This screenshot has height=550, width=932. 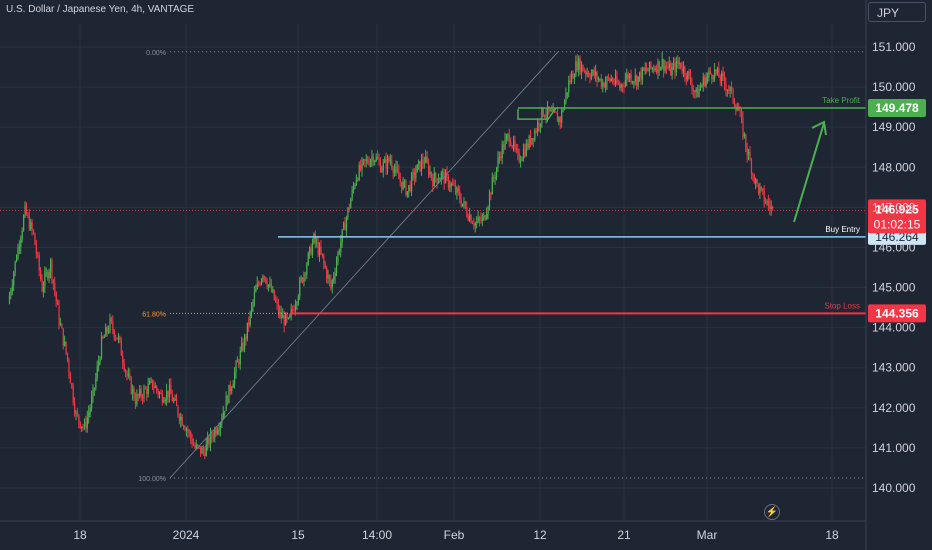 What do you see at coordinates (894, 368) in the screenshot?
I see `y-tick-label: 143.000` at bounding box center [894, 368].